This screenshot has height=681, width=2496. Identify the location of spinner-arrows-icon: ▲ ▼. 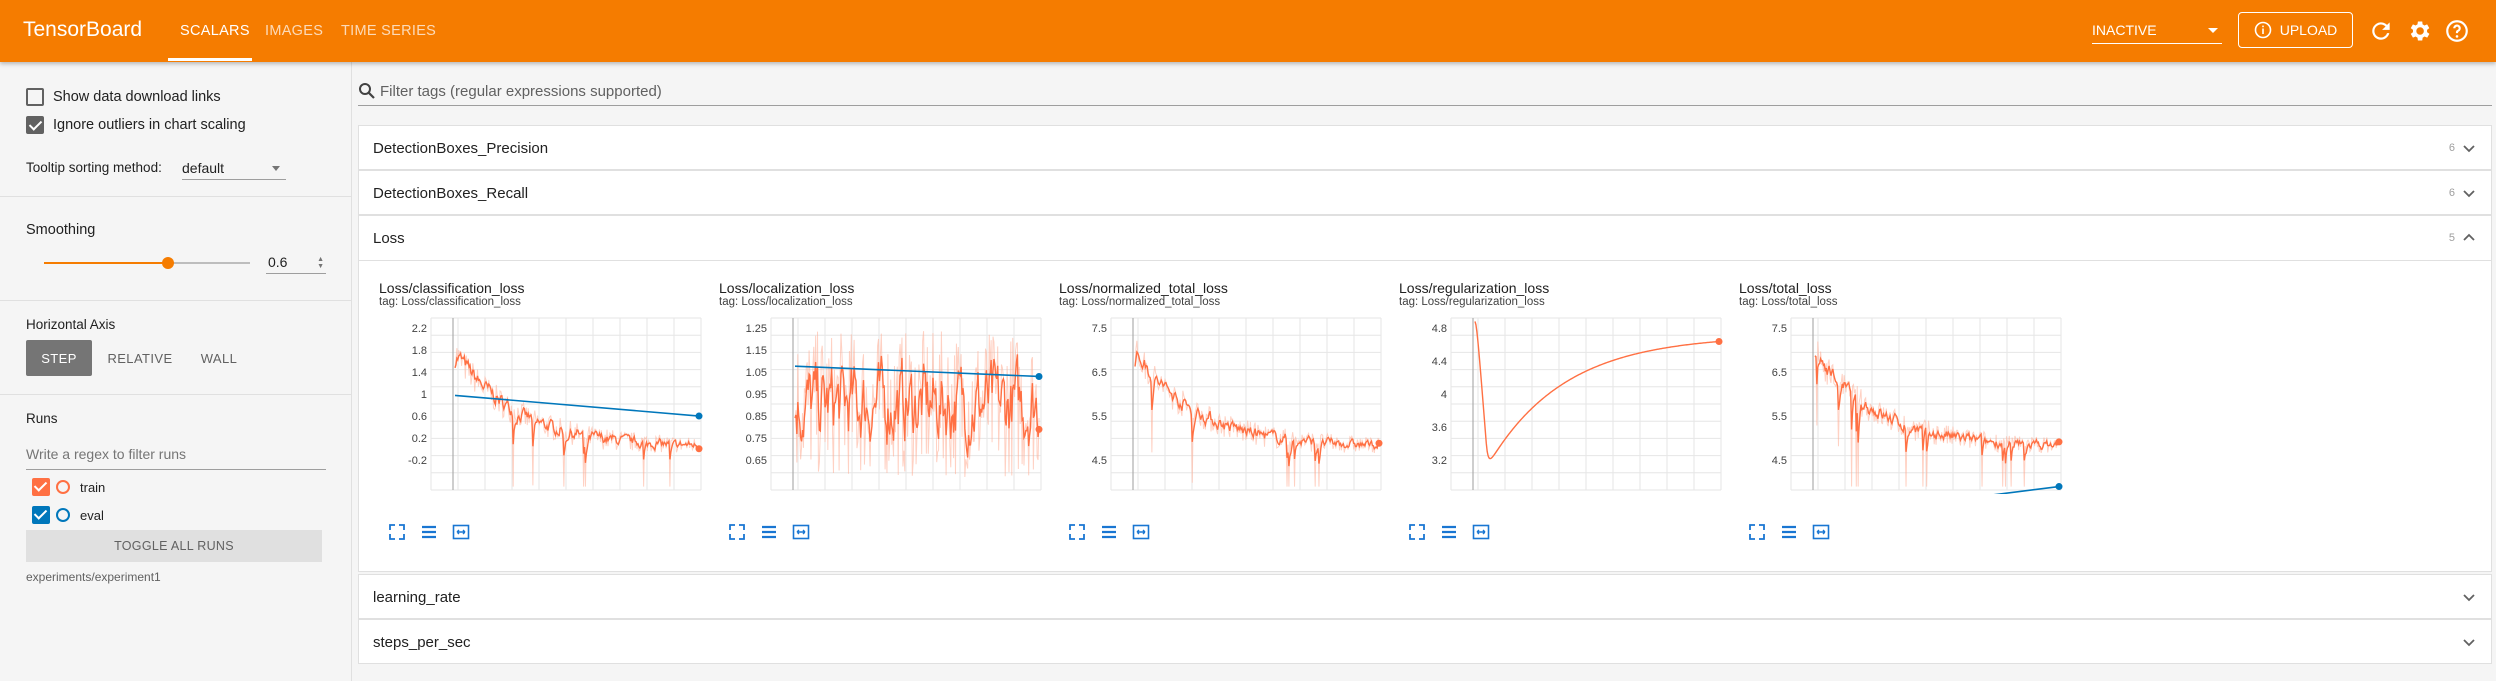
(320, 263).